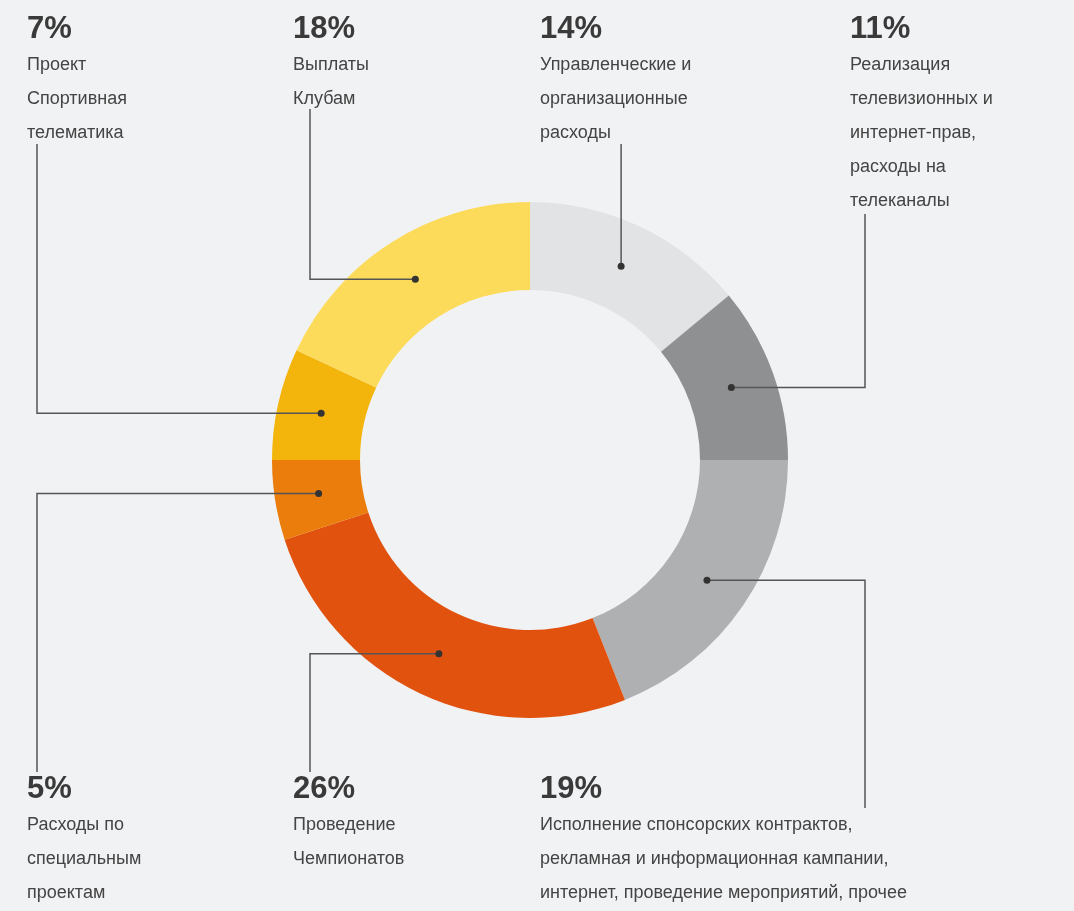  Describe the element at coordinates (571, 27) in the screenshot. I see `data-label: 14%` at that location.